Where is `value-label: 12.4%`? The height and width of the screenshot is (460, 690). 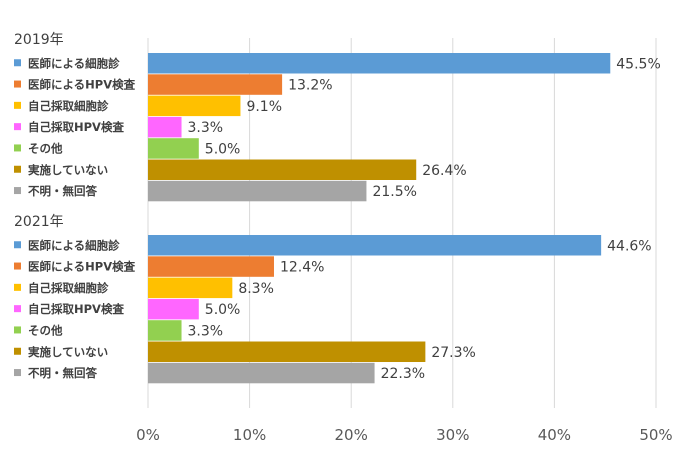 value-label: 12.4% is located at coordinates (302, 268).